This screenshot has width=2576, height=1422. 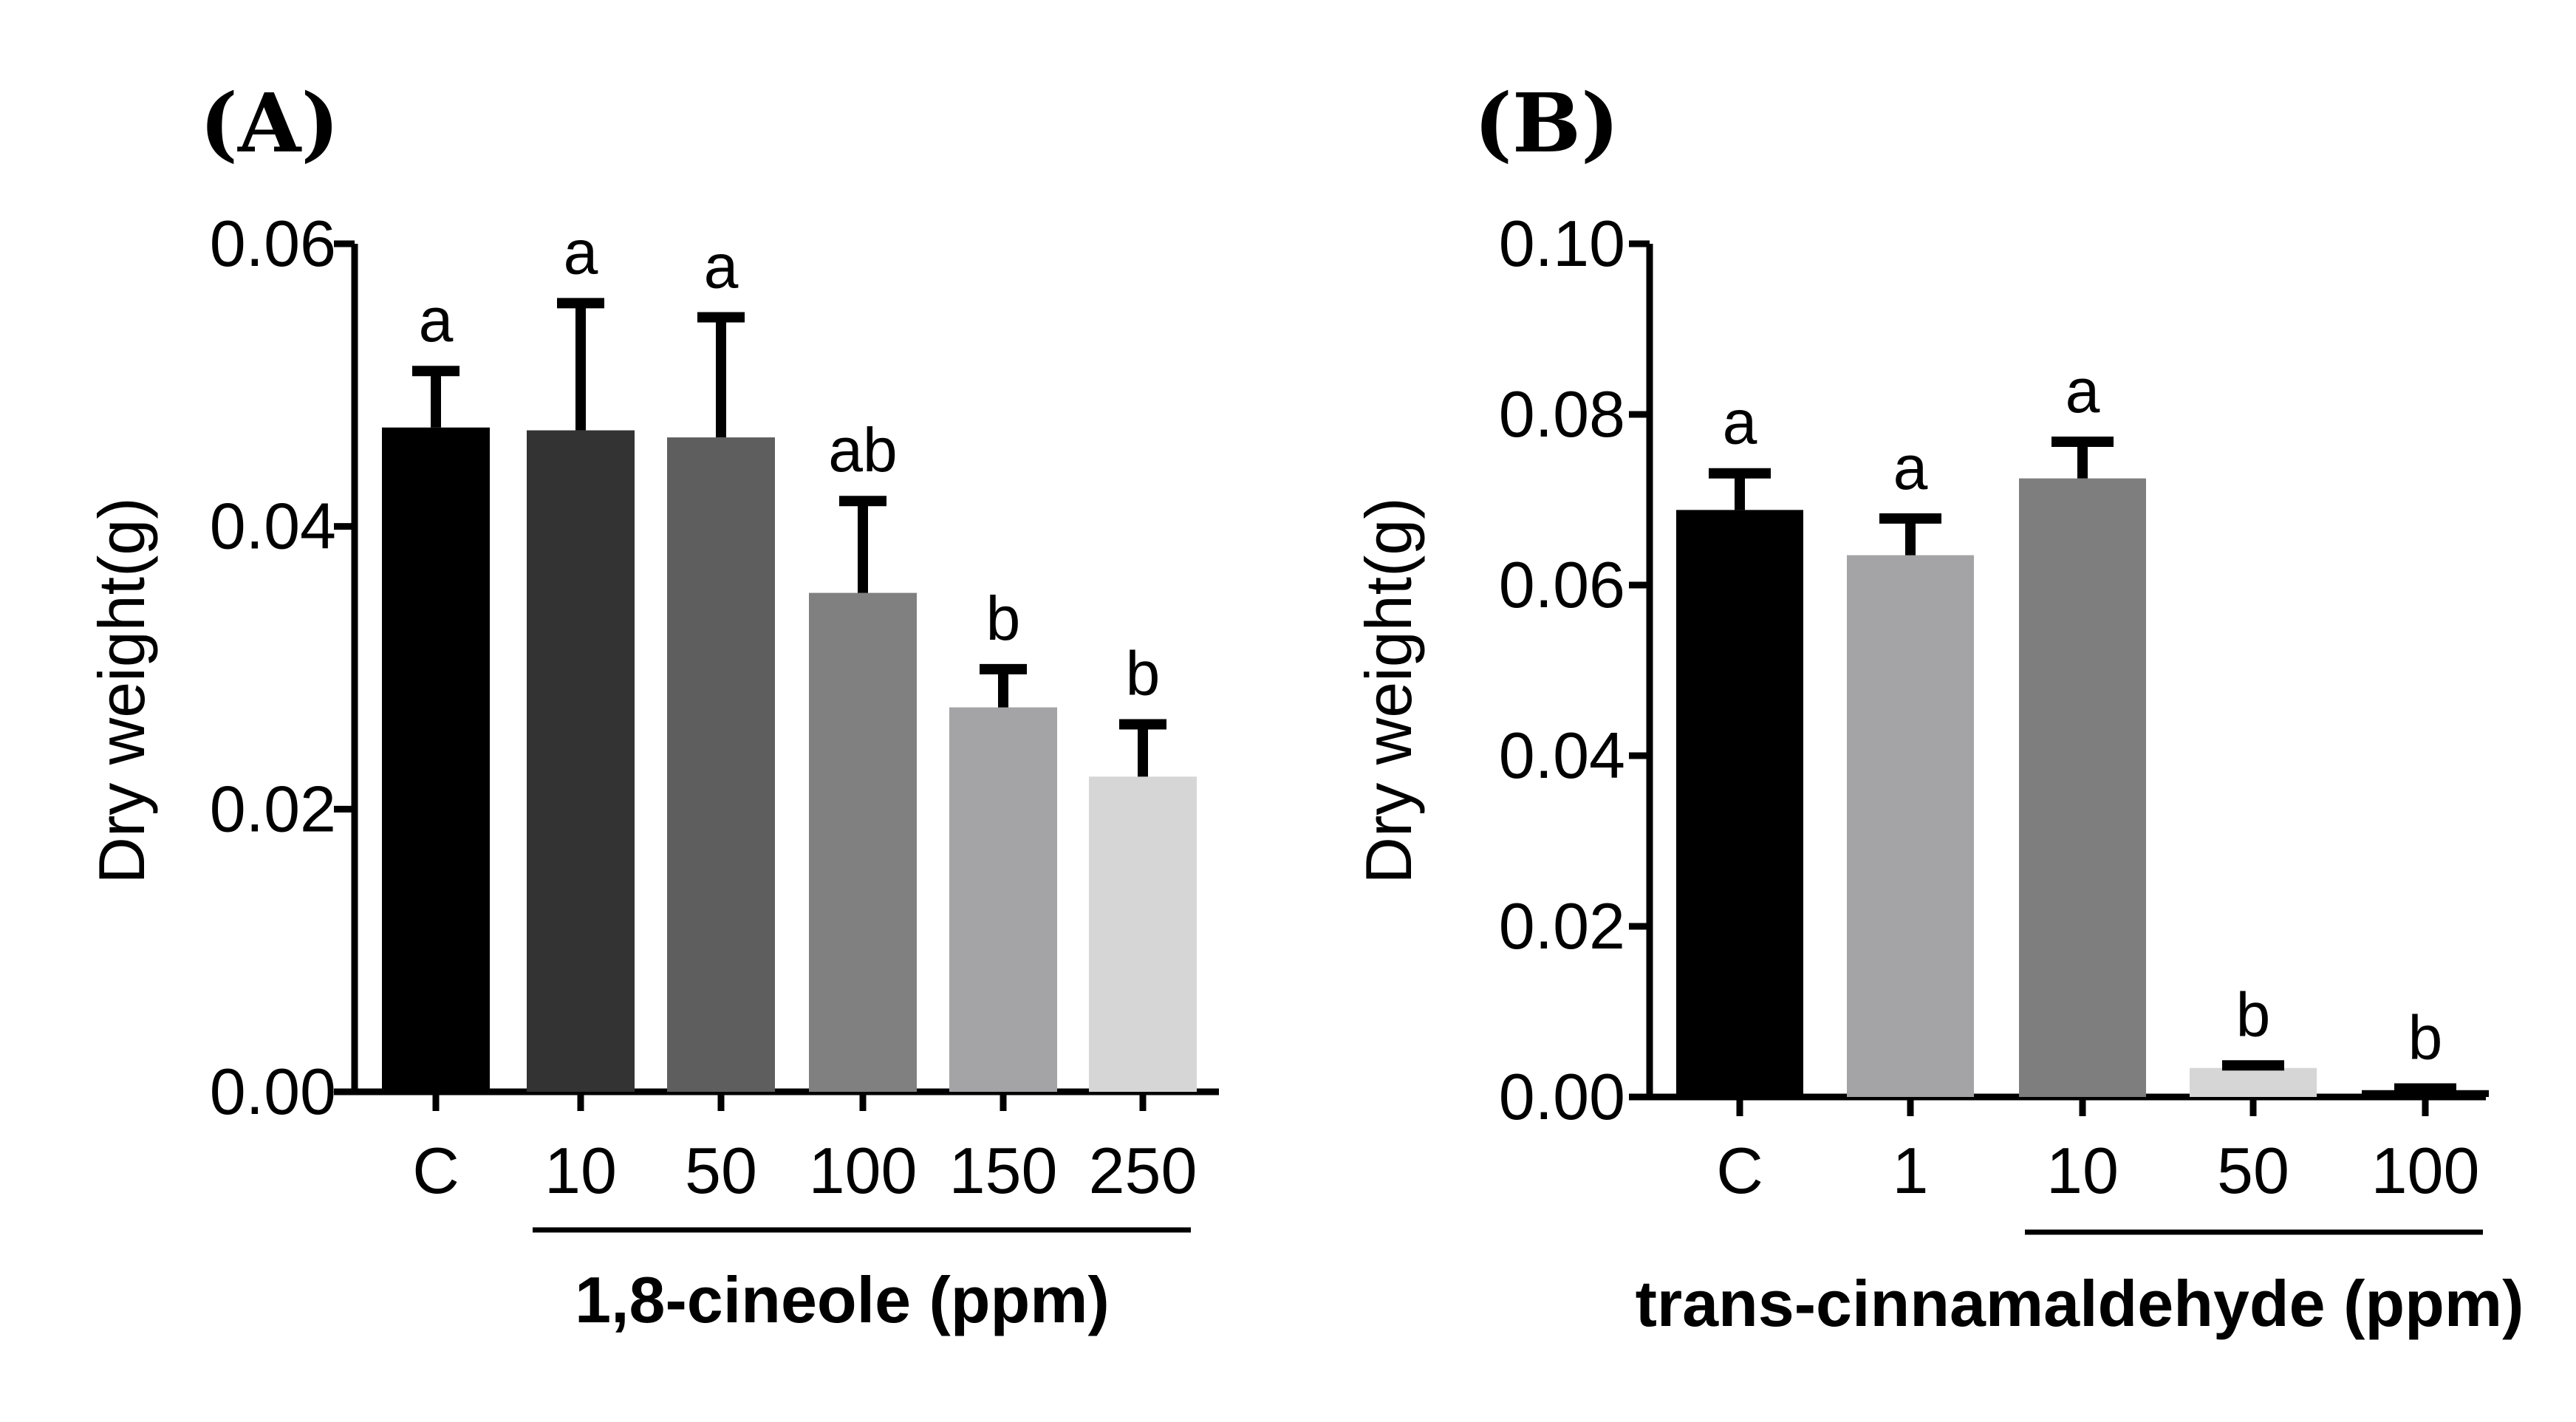 I want to click on panel-a-y-tick-label: 0.00, so click(x=273, y=1092).